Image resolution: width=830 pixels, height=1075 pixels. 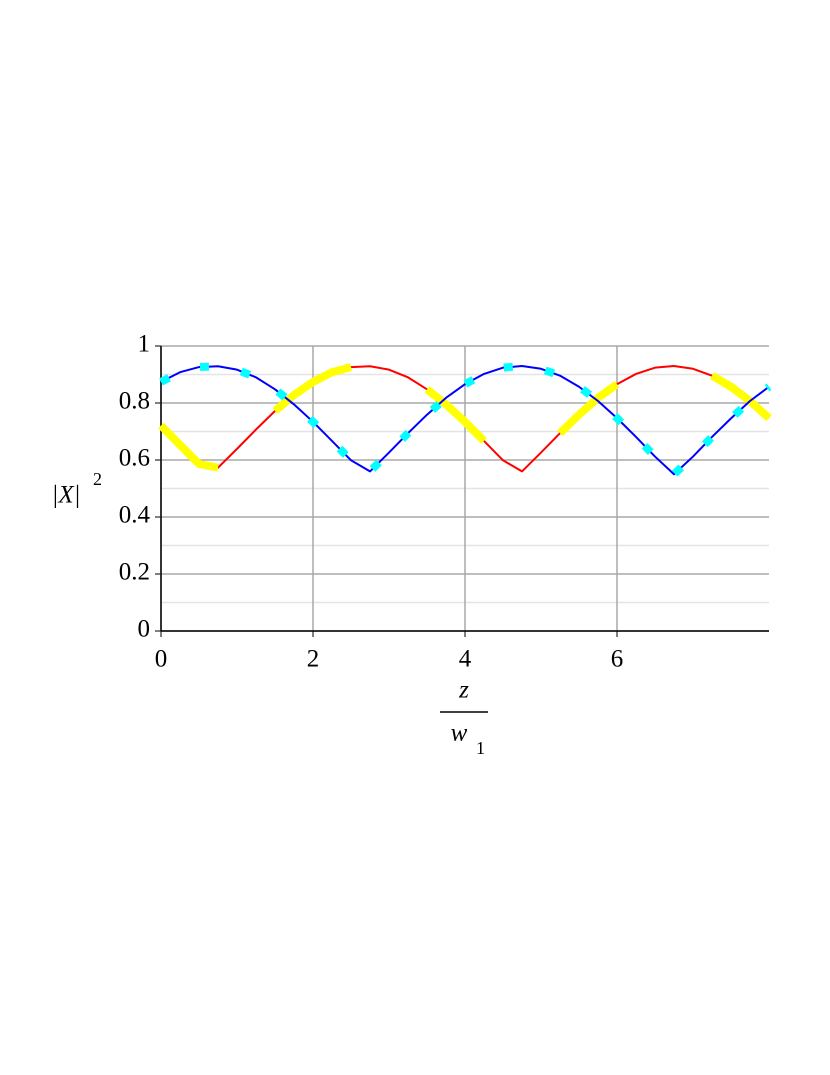 What do you see at coordinates (161, 659) in the screenshot?
I see `x-tick-label: 0` at bounding box center [161, 659].